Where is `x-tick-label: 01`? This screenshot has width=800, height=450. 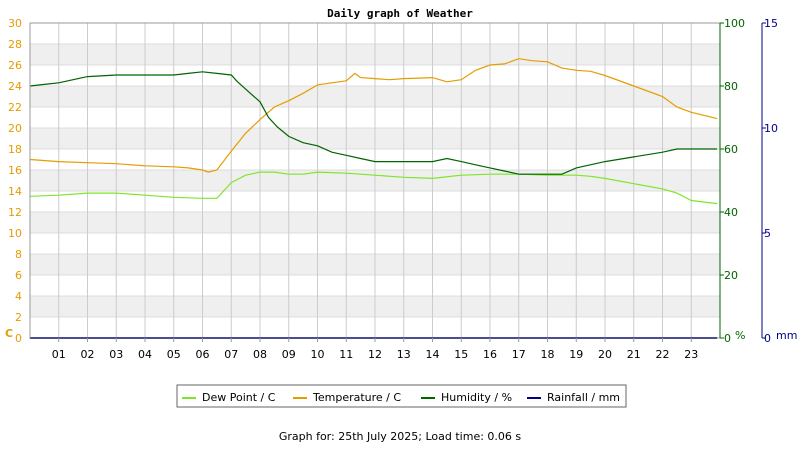 x-tick-label: 01 is located at coordinates (59, 354).